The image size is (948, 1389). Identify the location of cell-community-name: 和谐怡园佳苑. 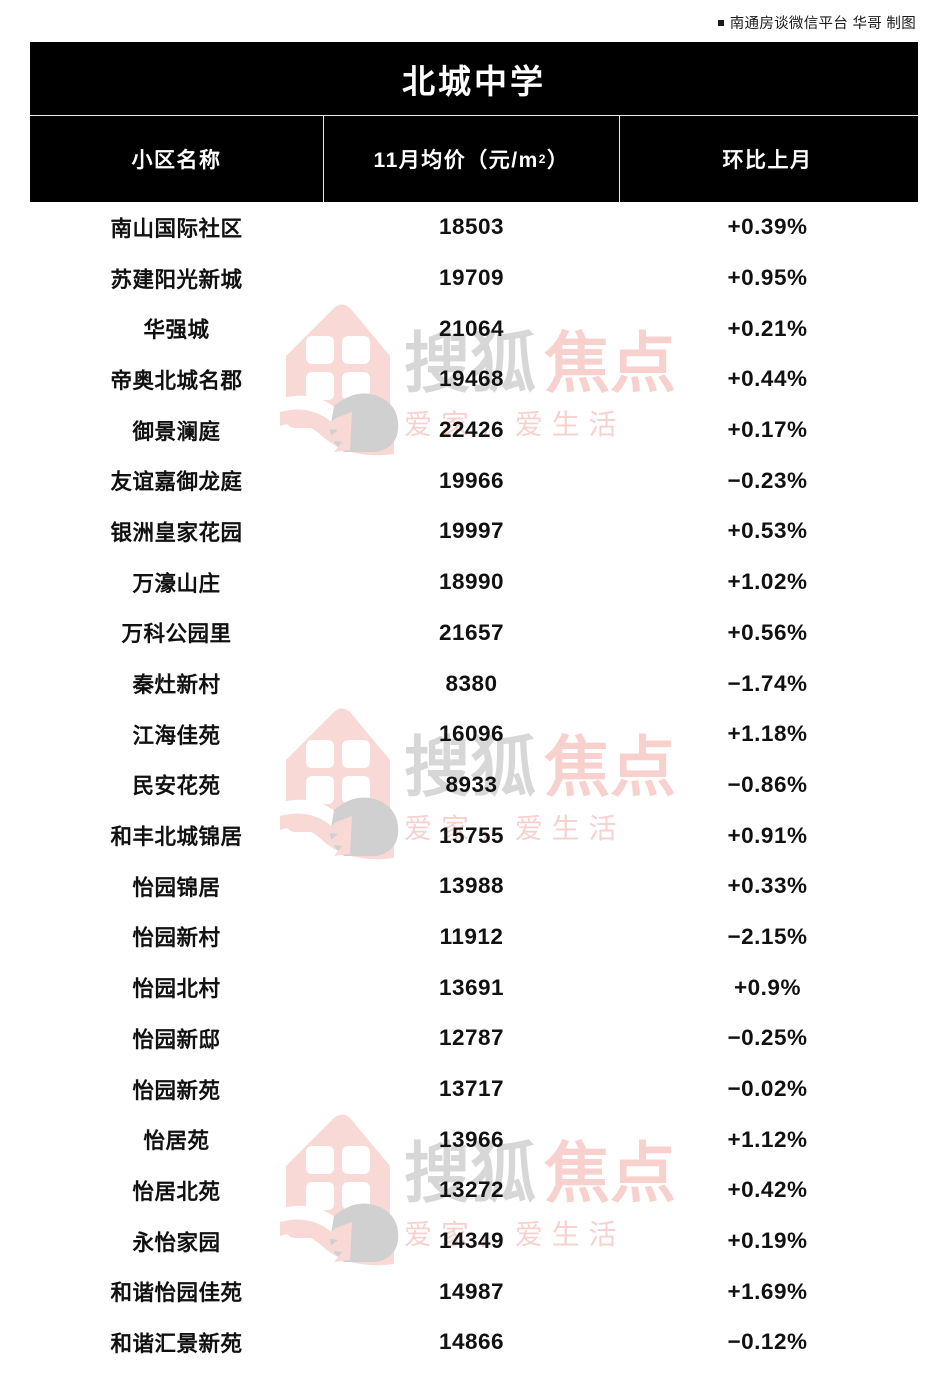
(176, 1293).